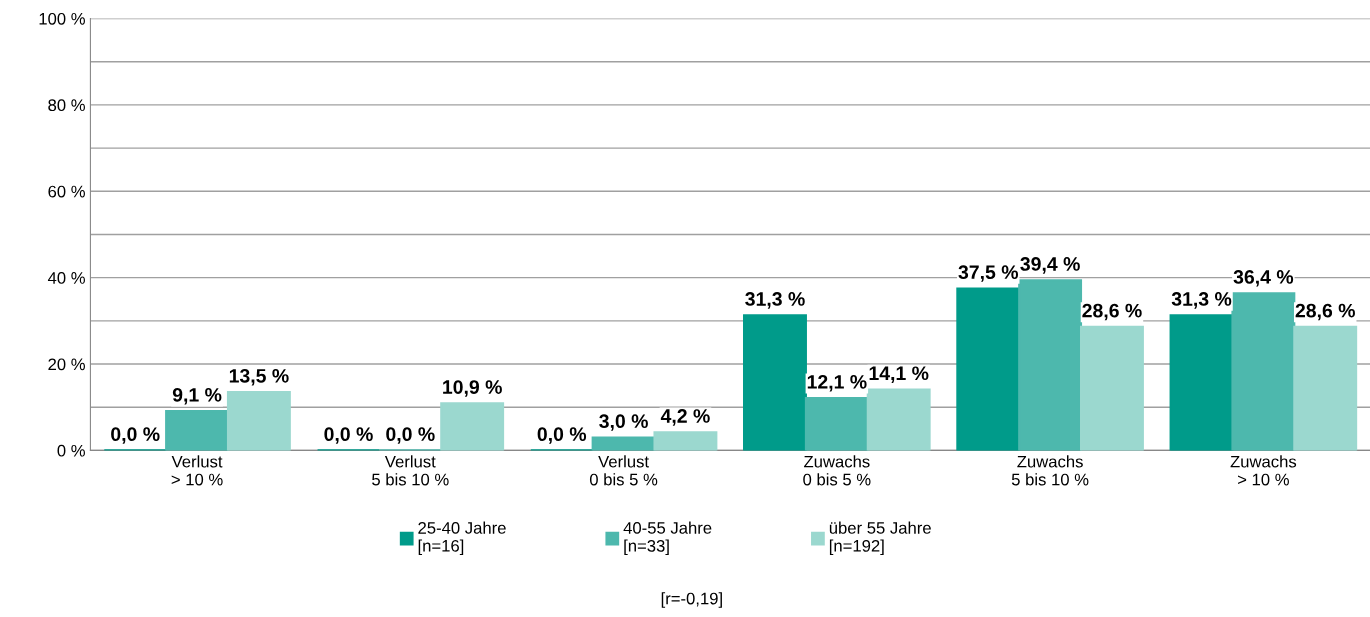 Image resolution: width=1370 pixels, height=617 pixels. I want to click on x-tick-label: Verlust 5 bis 10 %, so click(410, 470).